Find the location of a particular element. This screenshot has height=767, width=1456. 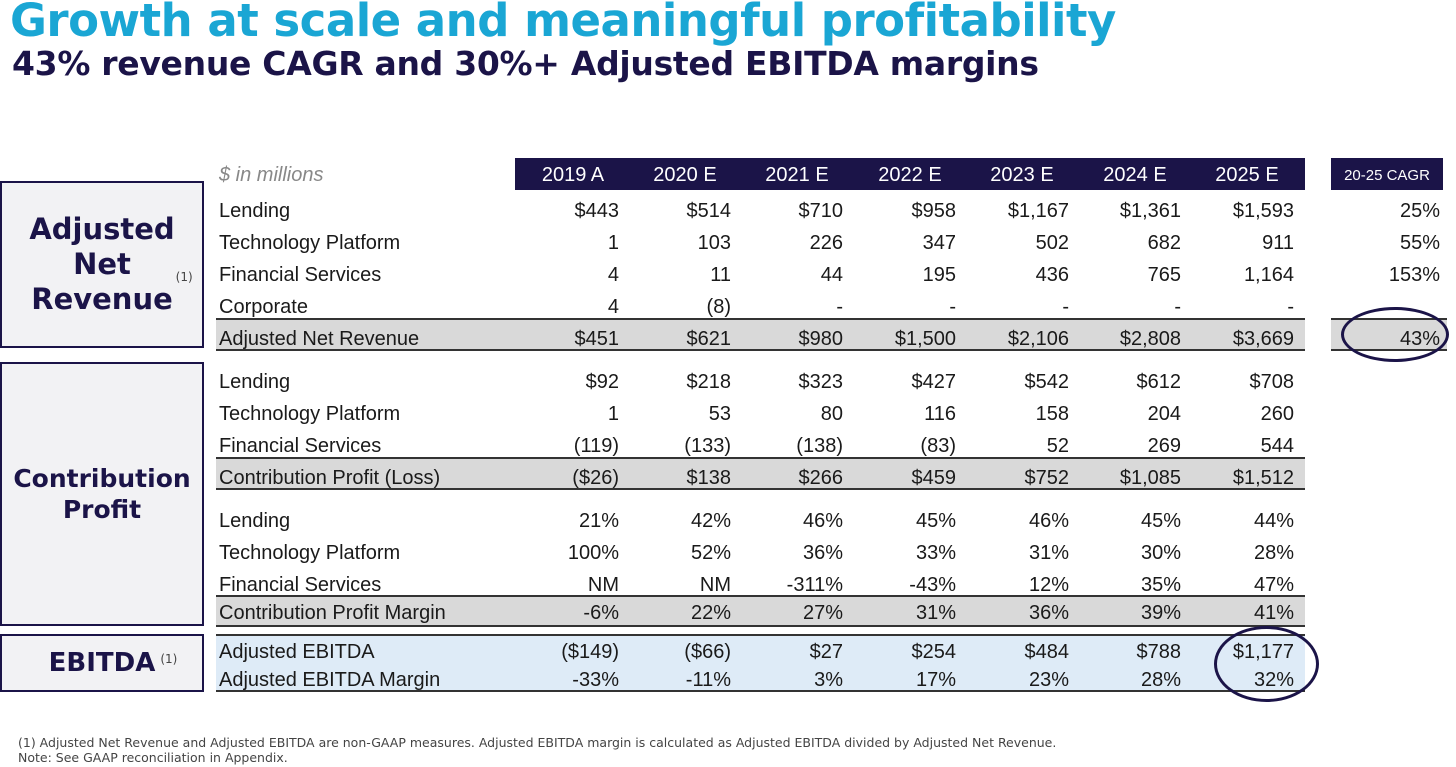

year-header: 2019 A is located at coordinates (573, 175).